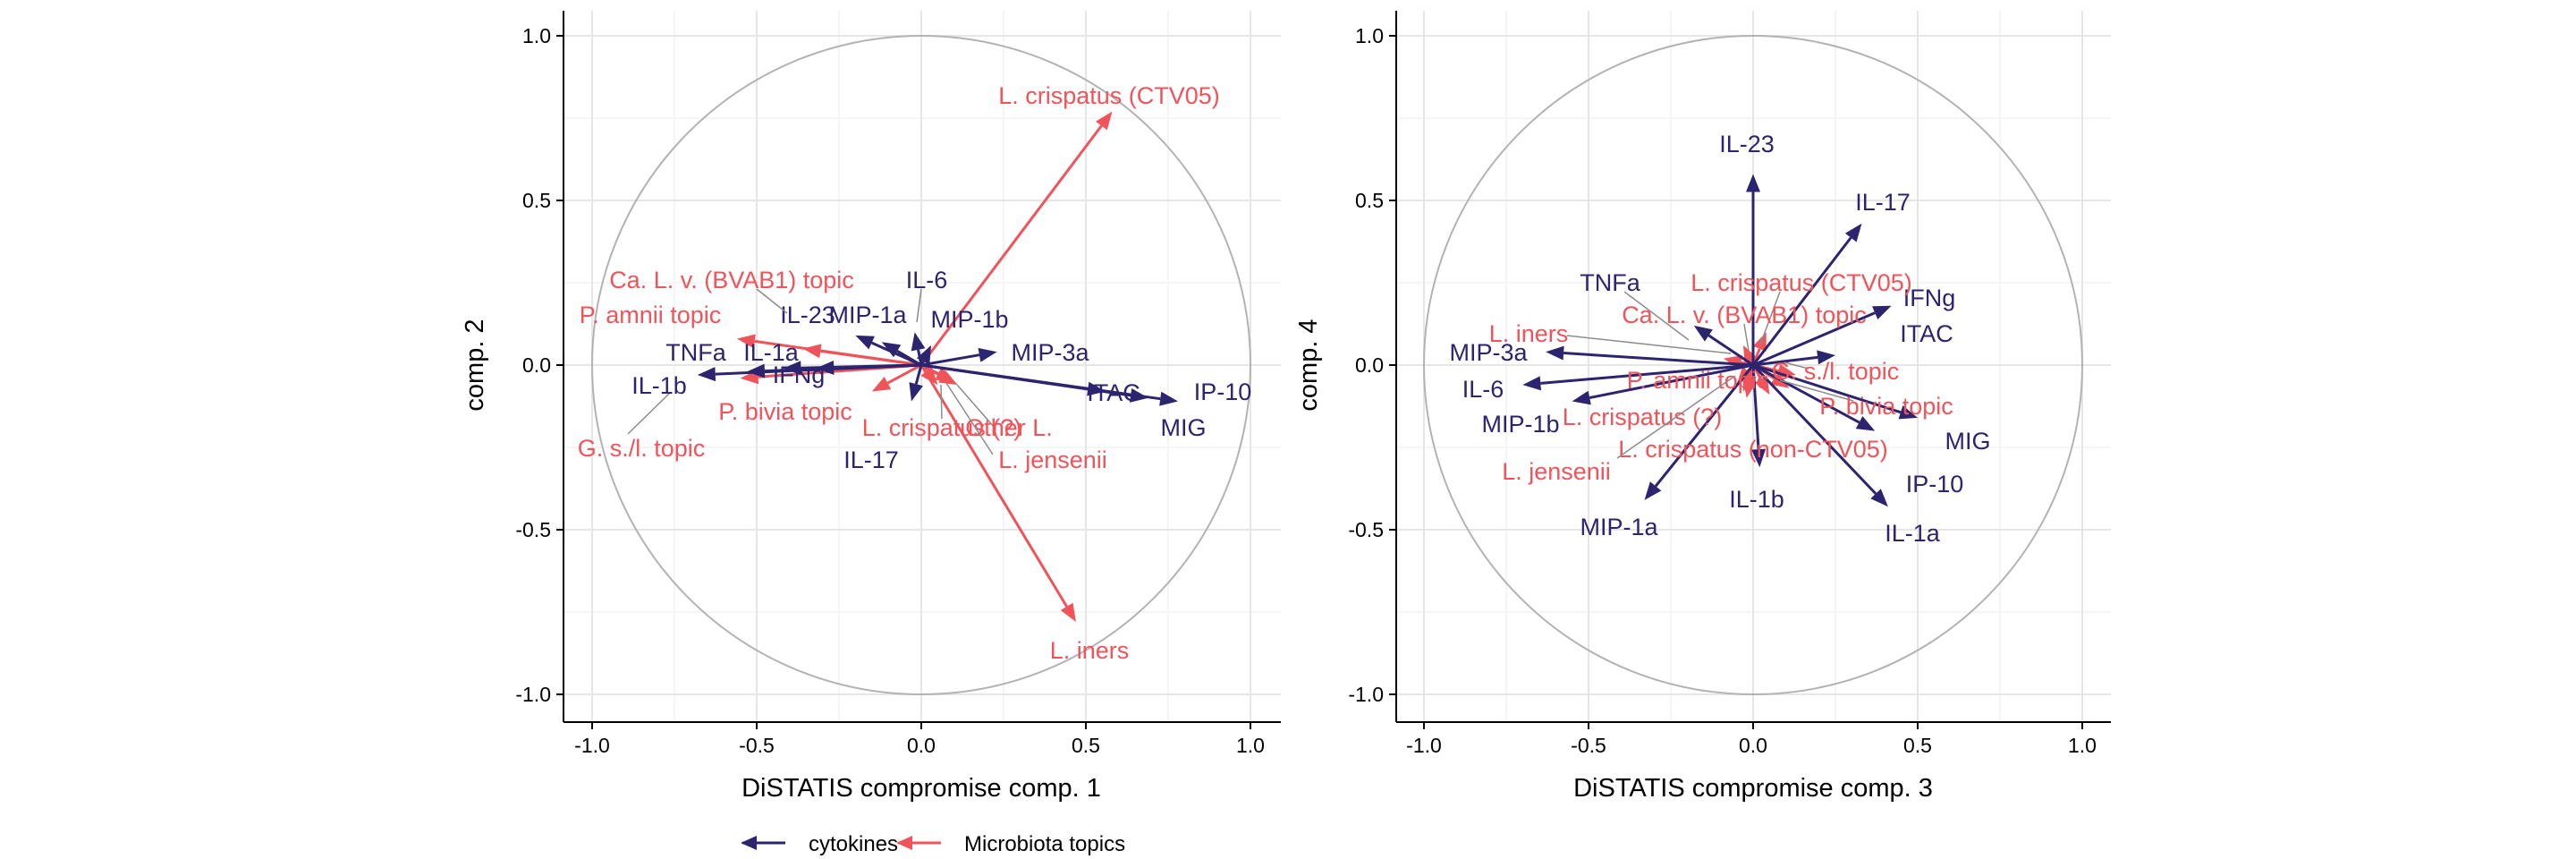 This screenshot has height=859, width=2576. Describe the element at coordinates (1703, 333) in the screenshot. I see `arrowhead-tnfa` at that location.